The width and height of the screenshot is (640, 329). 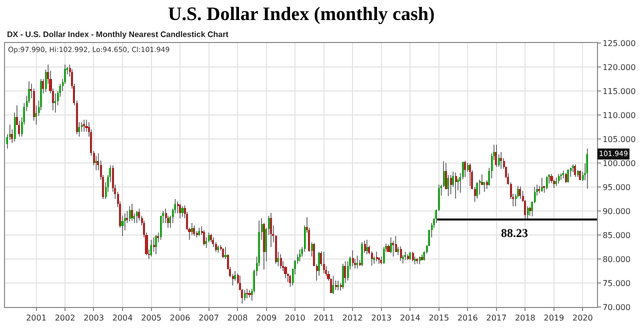 I want to click on x-tick-label: 2017, so click(x=496, y=318).